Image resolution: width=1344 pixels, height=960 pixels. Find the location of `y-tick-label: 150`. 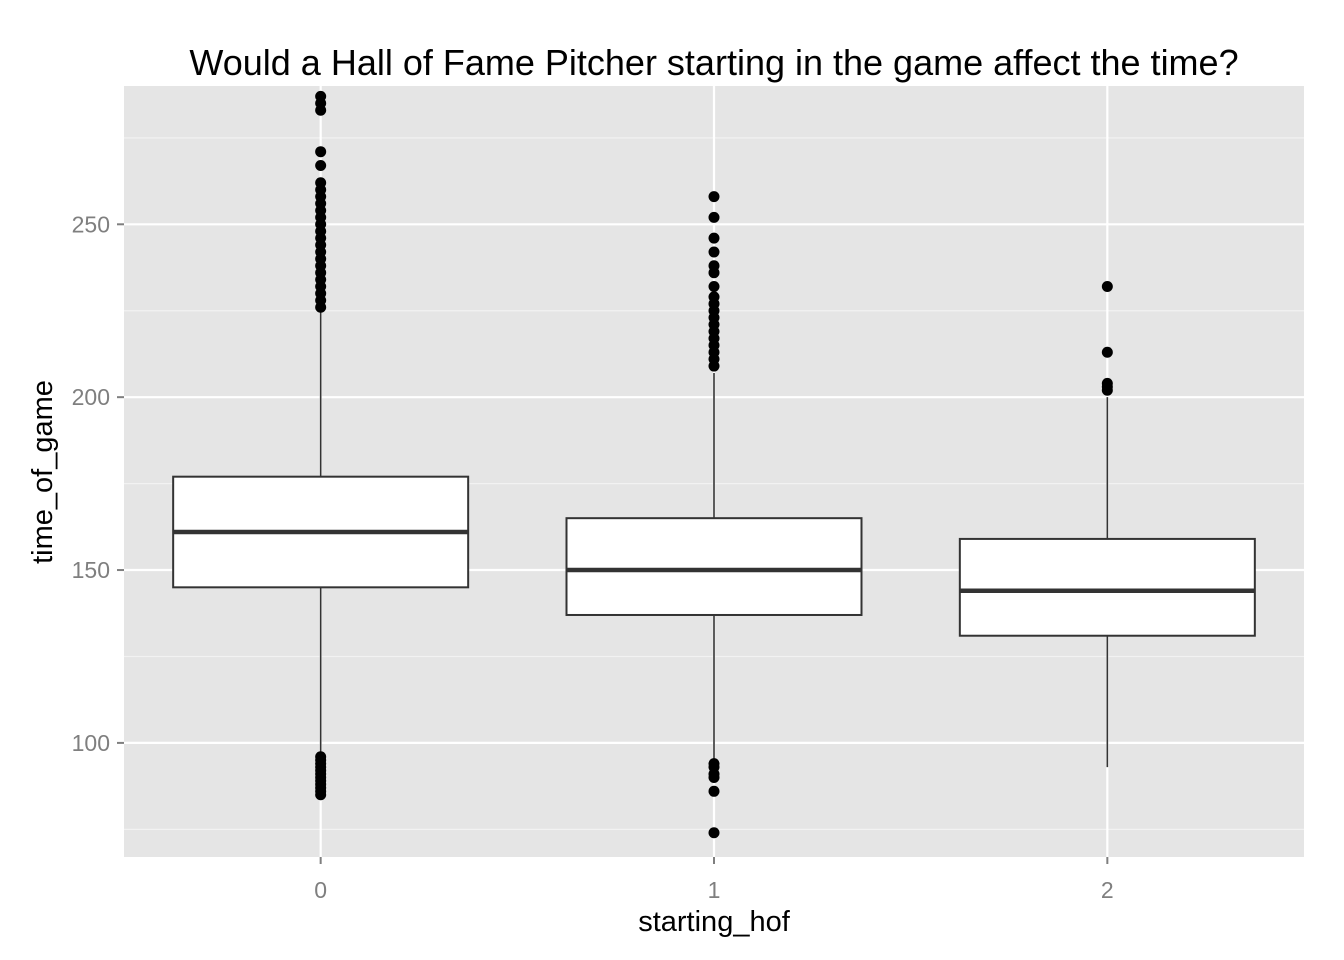

y-tick-label: 150 is located at coordinates (91, 570).